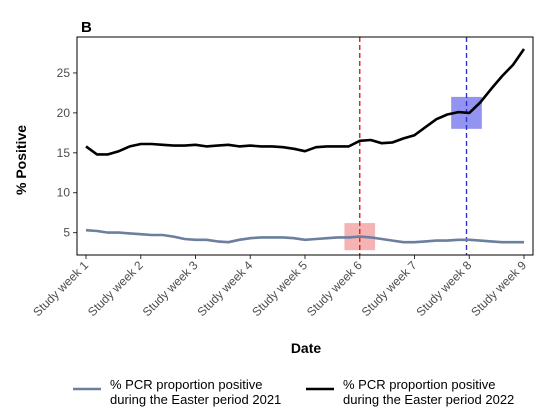  What do you see at coordinates (419, 384) in the screenshot?
I see `legend-label-2-1: % PCR proportion positive` at bounding box center [419, 384].